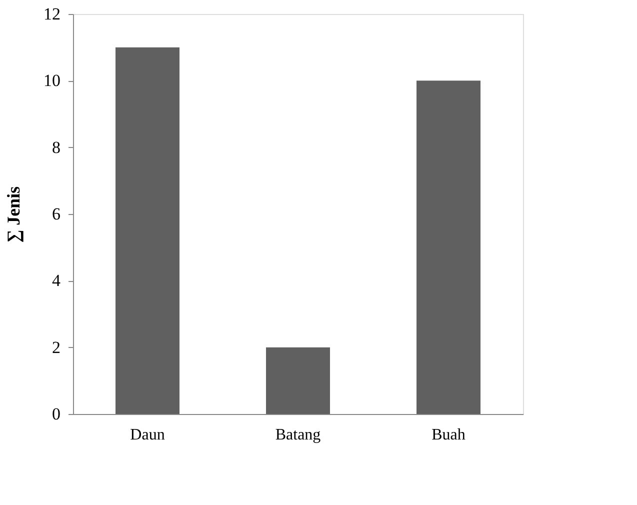  What do you see at coordinates (14, 214) in the screenshot?
I see `y-axis-title: ∑ Jenis` at bounding box center [14, 214].